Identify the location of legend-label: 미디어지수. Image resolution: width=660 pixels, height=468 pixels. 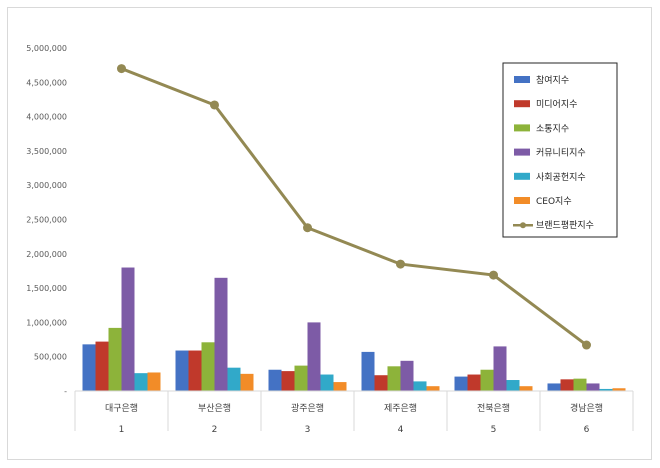
(556, 104).